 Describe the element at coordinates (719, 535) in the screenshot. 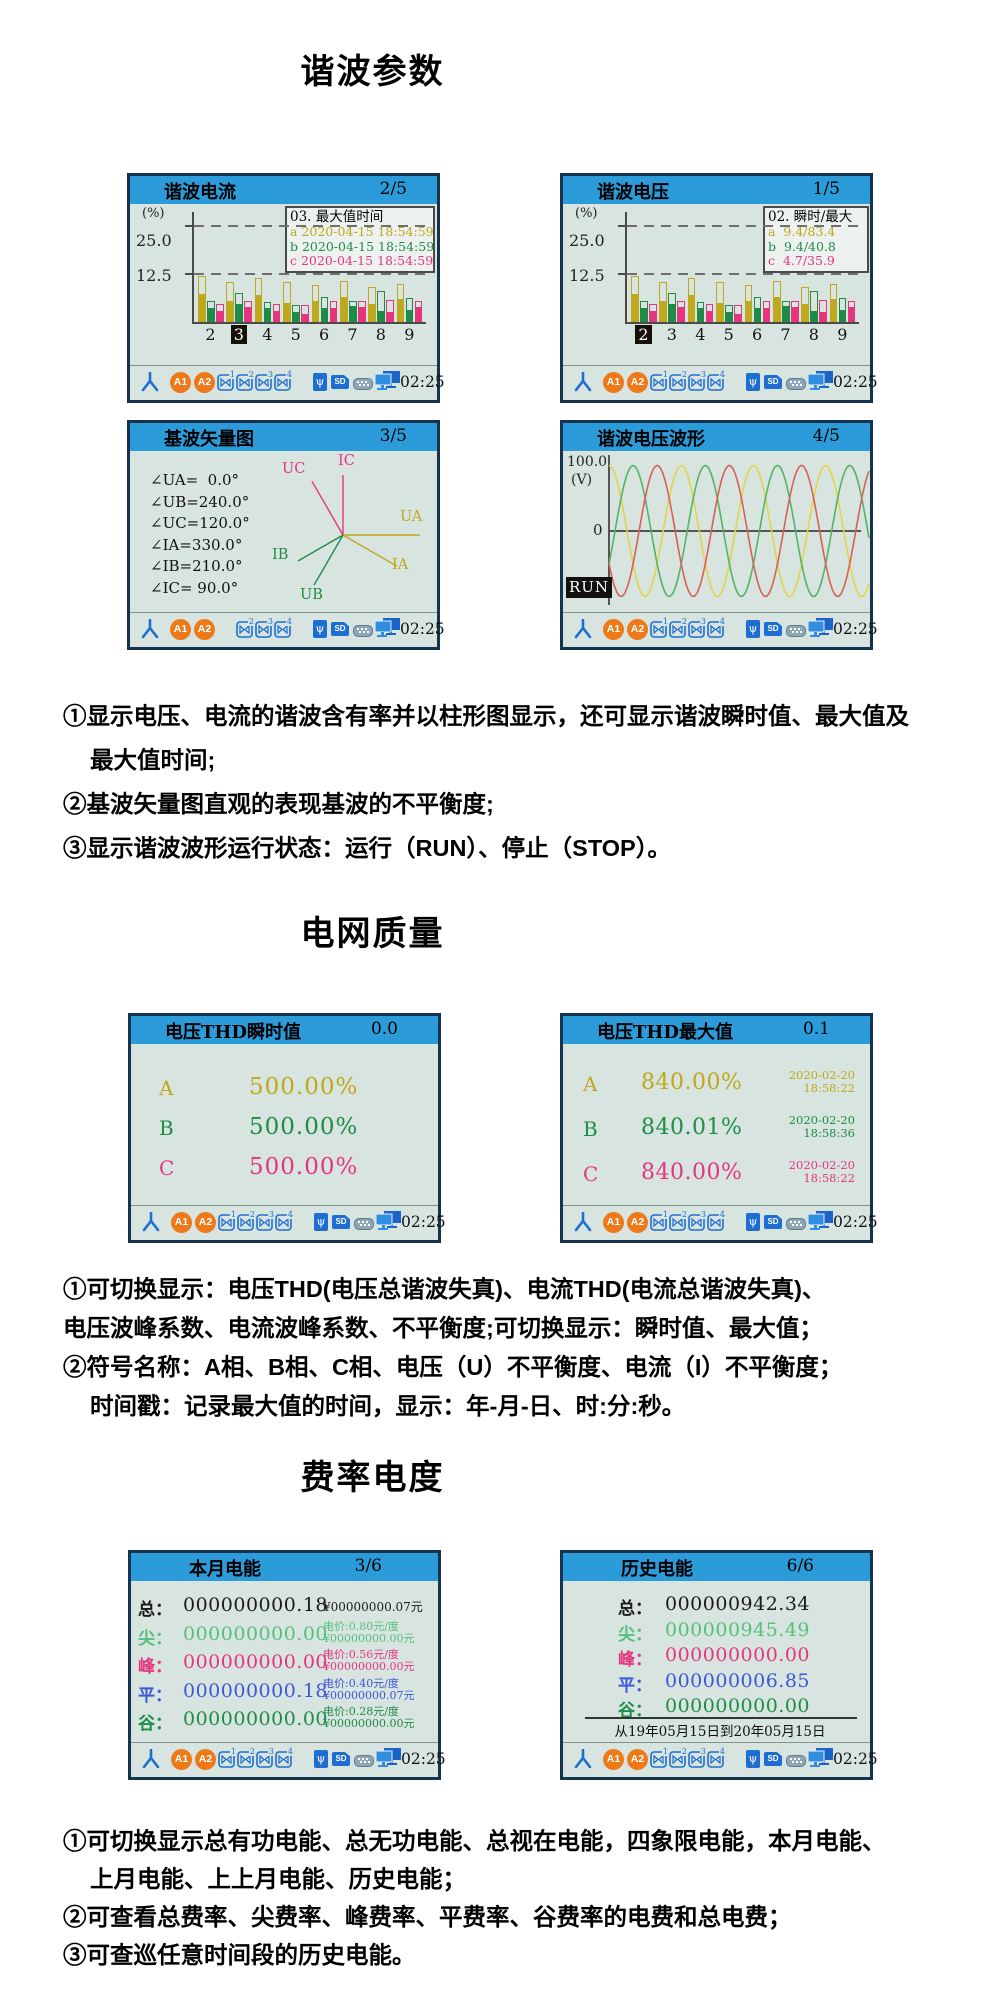

I see `screen-voltage-waveform: 谐波电压波形 4/5 100.0 (V) 0 RUN A1 A2 1 2 3 4 ψ SD 02:25` at that location.